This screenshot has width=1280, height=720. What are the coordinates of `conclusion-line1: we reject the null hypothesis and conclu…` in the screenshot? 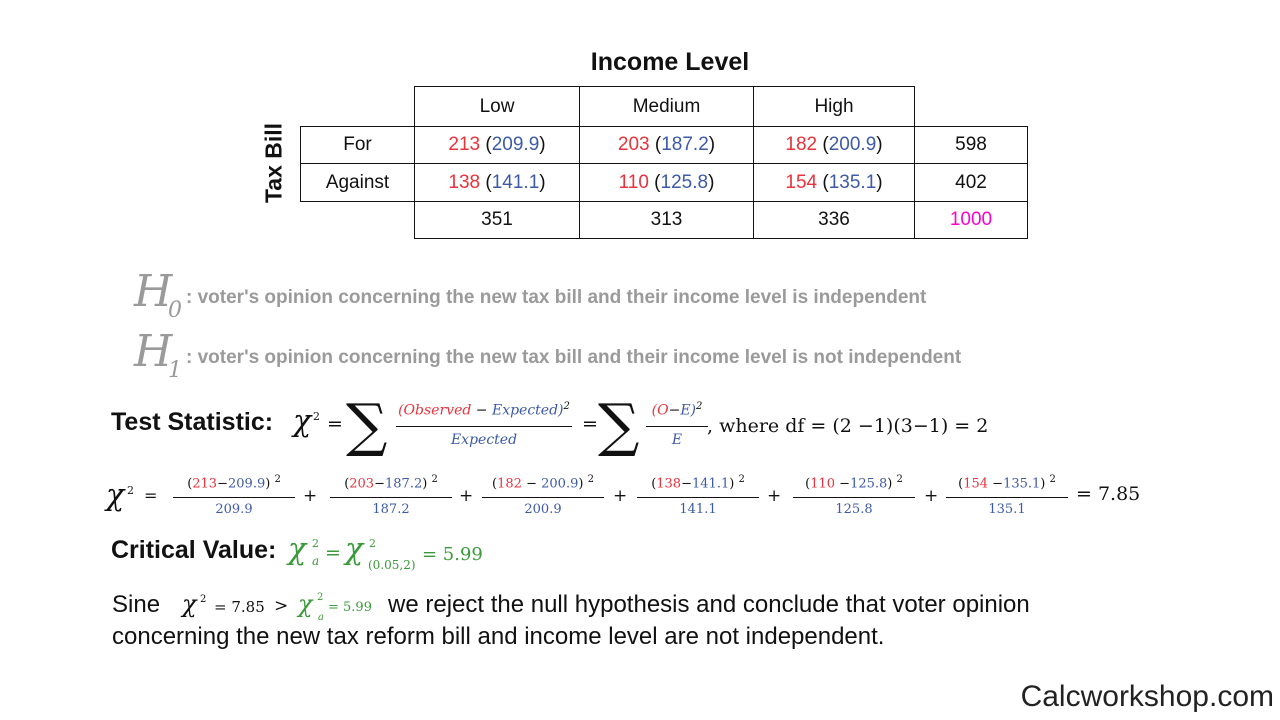 It's located at (709, 604).